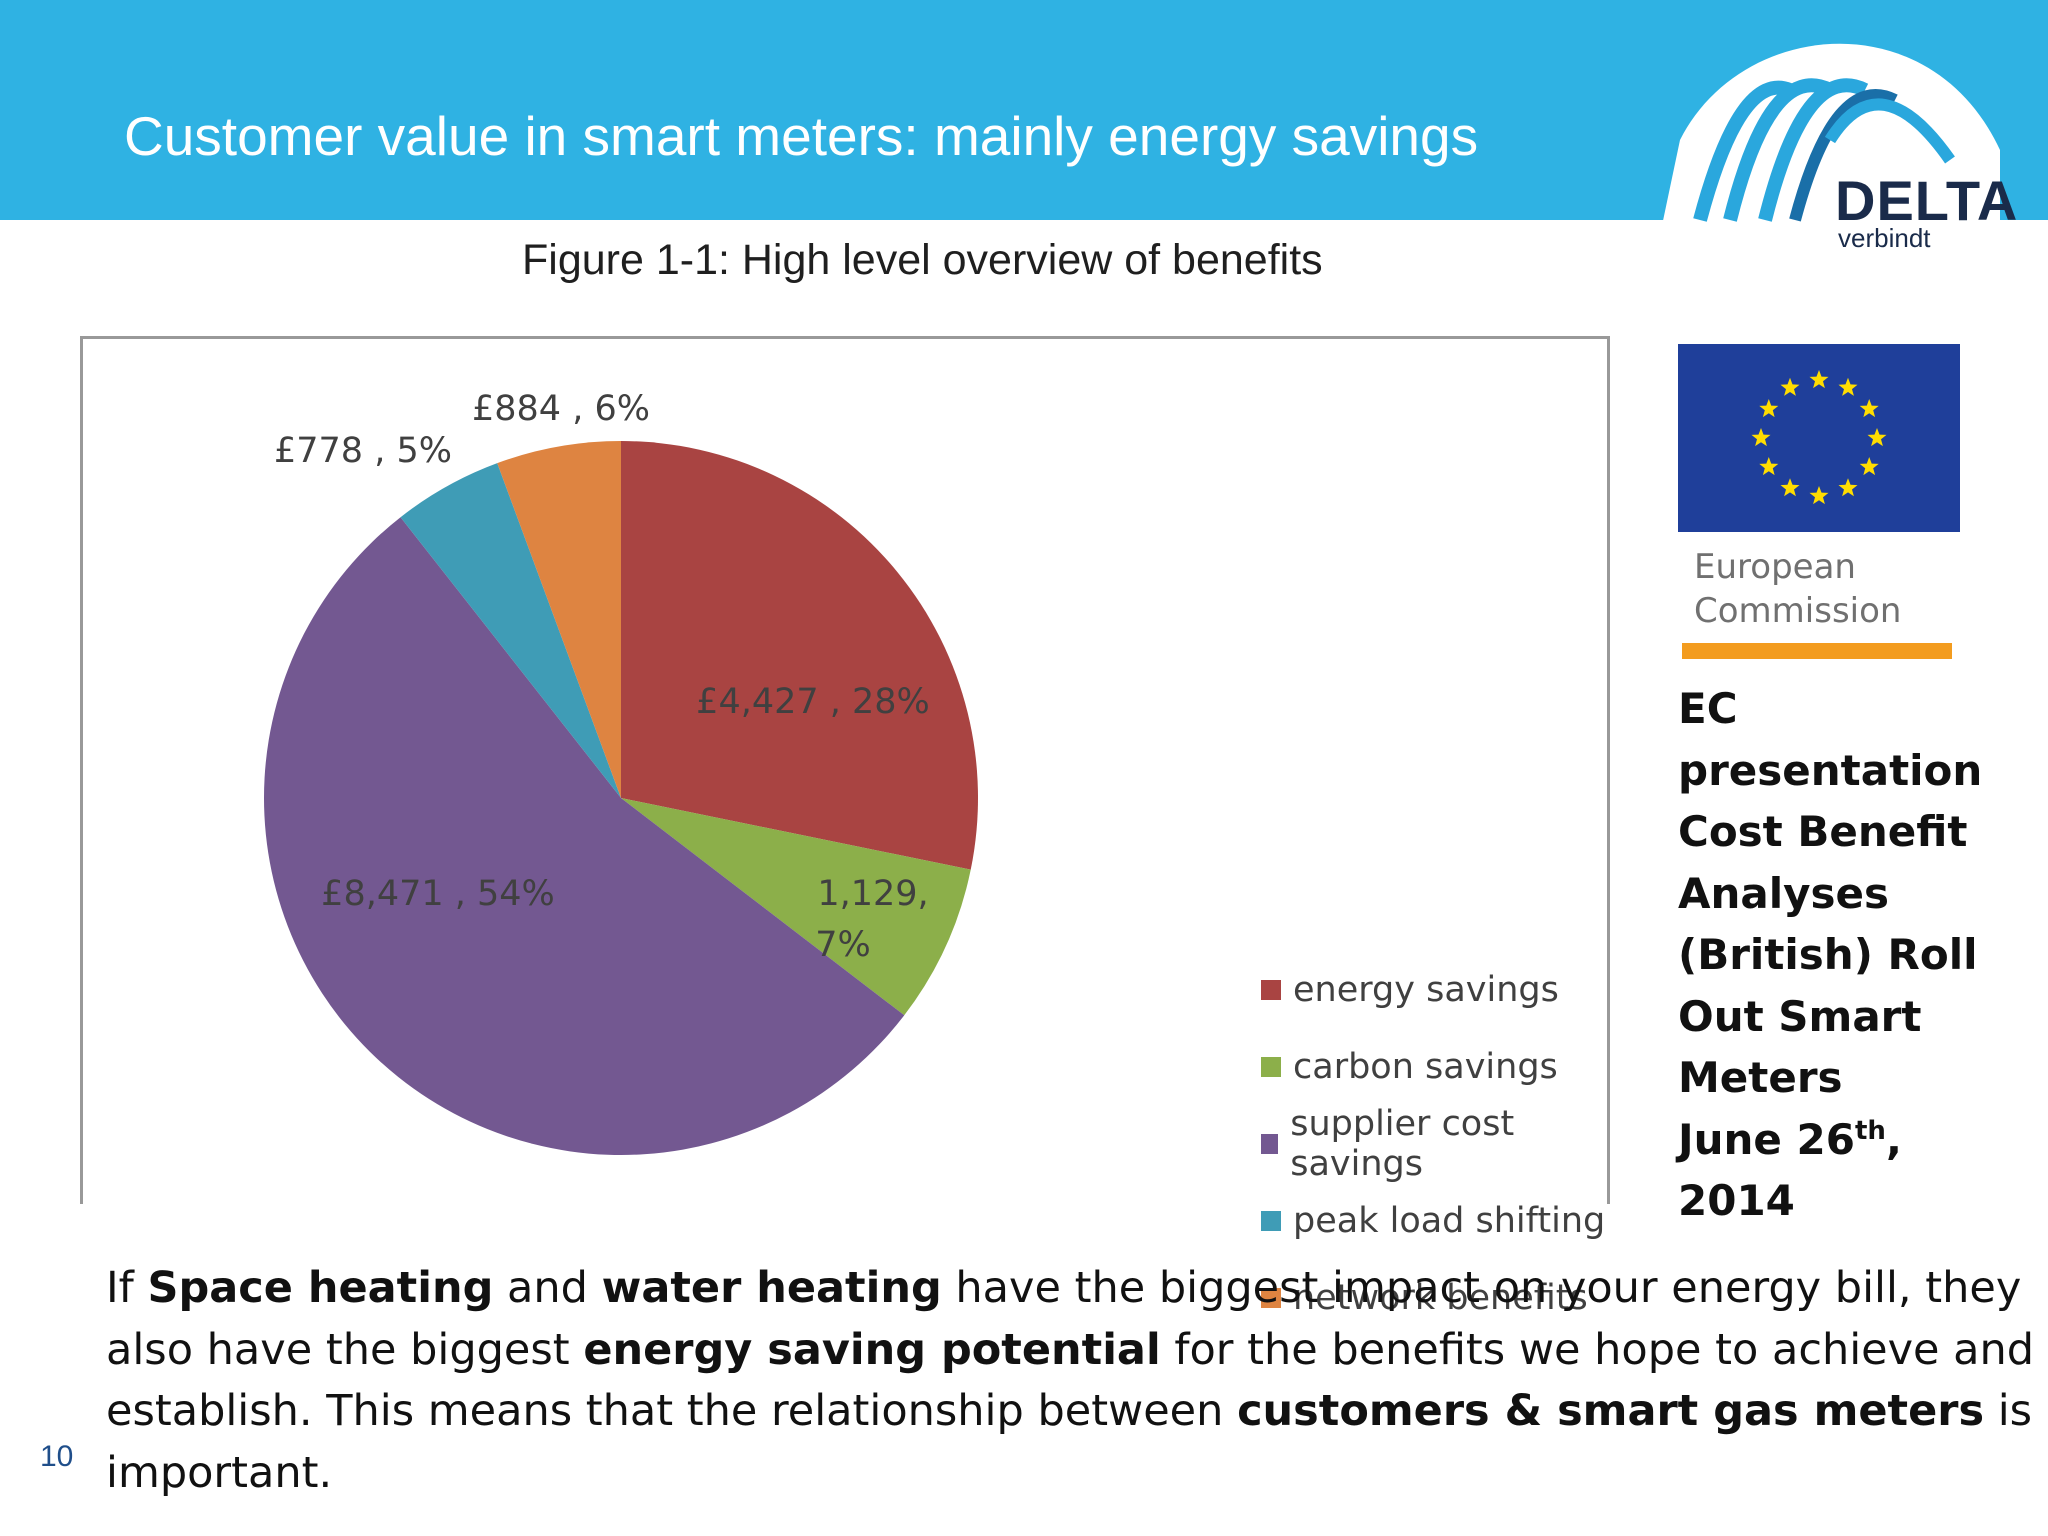 This screenshot has width=2048, height=1536. What do you see at coordinates (1402, 1143) in the screenshot?
I see `legend-label: supplier cost savings` at bounding box center [1402, 1143].